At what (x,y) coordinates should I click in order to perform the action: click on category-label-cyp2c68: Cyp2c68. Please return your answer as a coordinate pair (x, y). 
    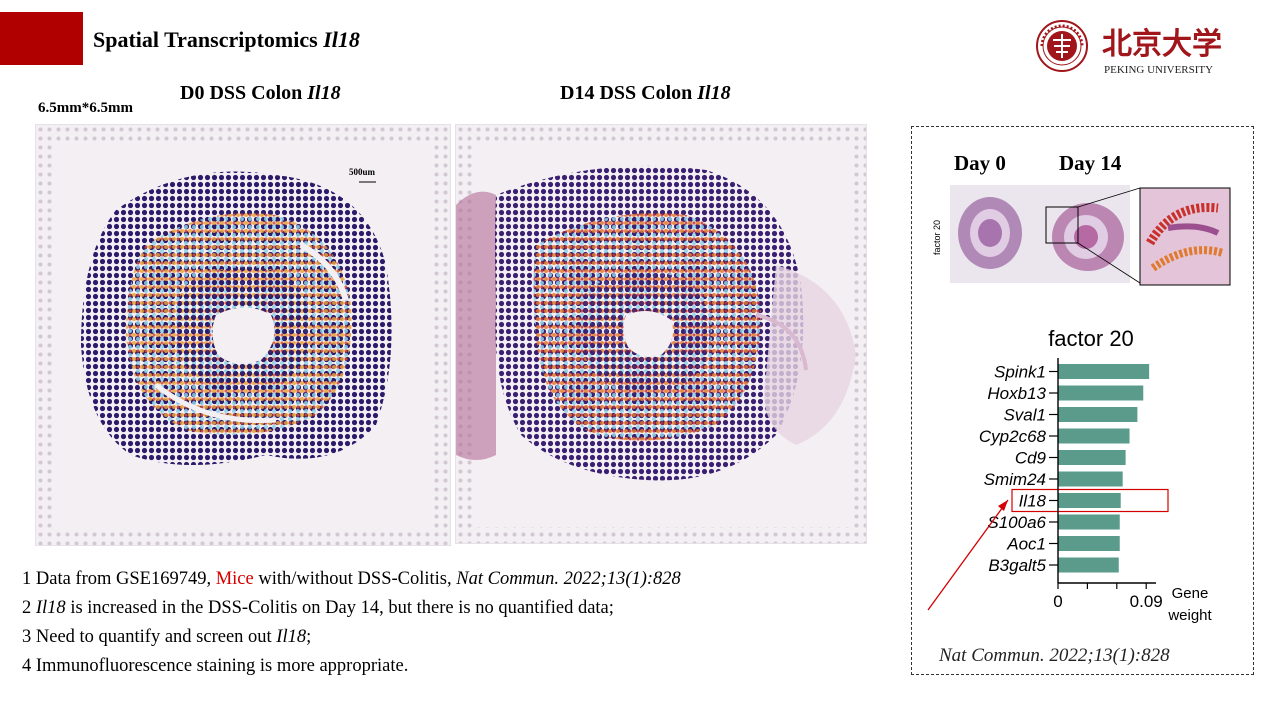
    Looking at the image, I should click on (1013, 436).